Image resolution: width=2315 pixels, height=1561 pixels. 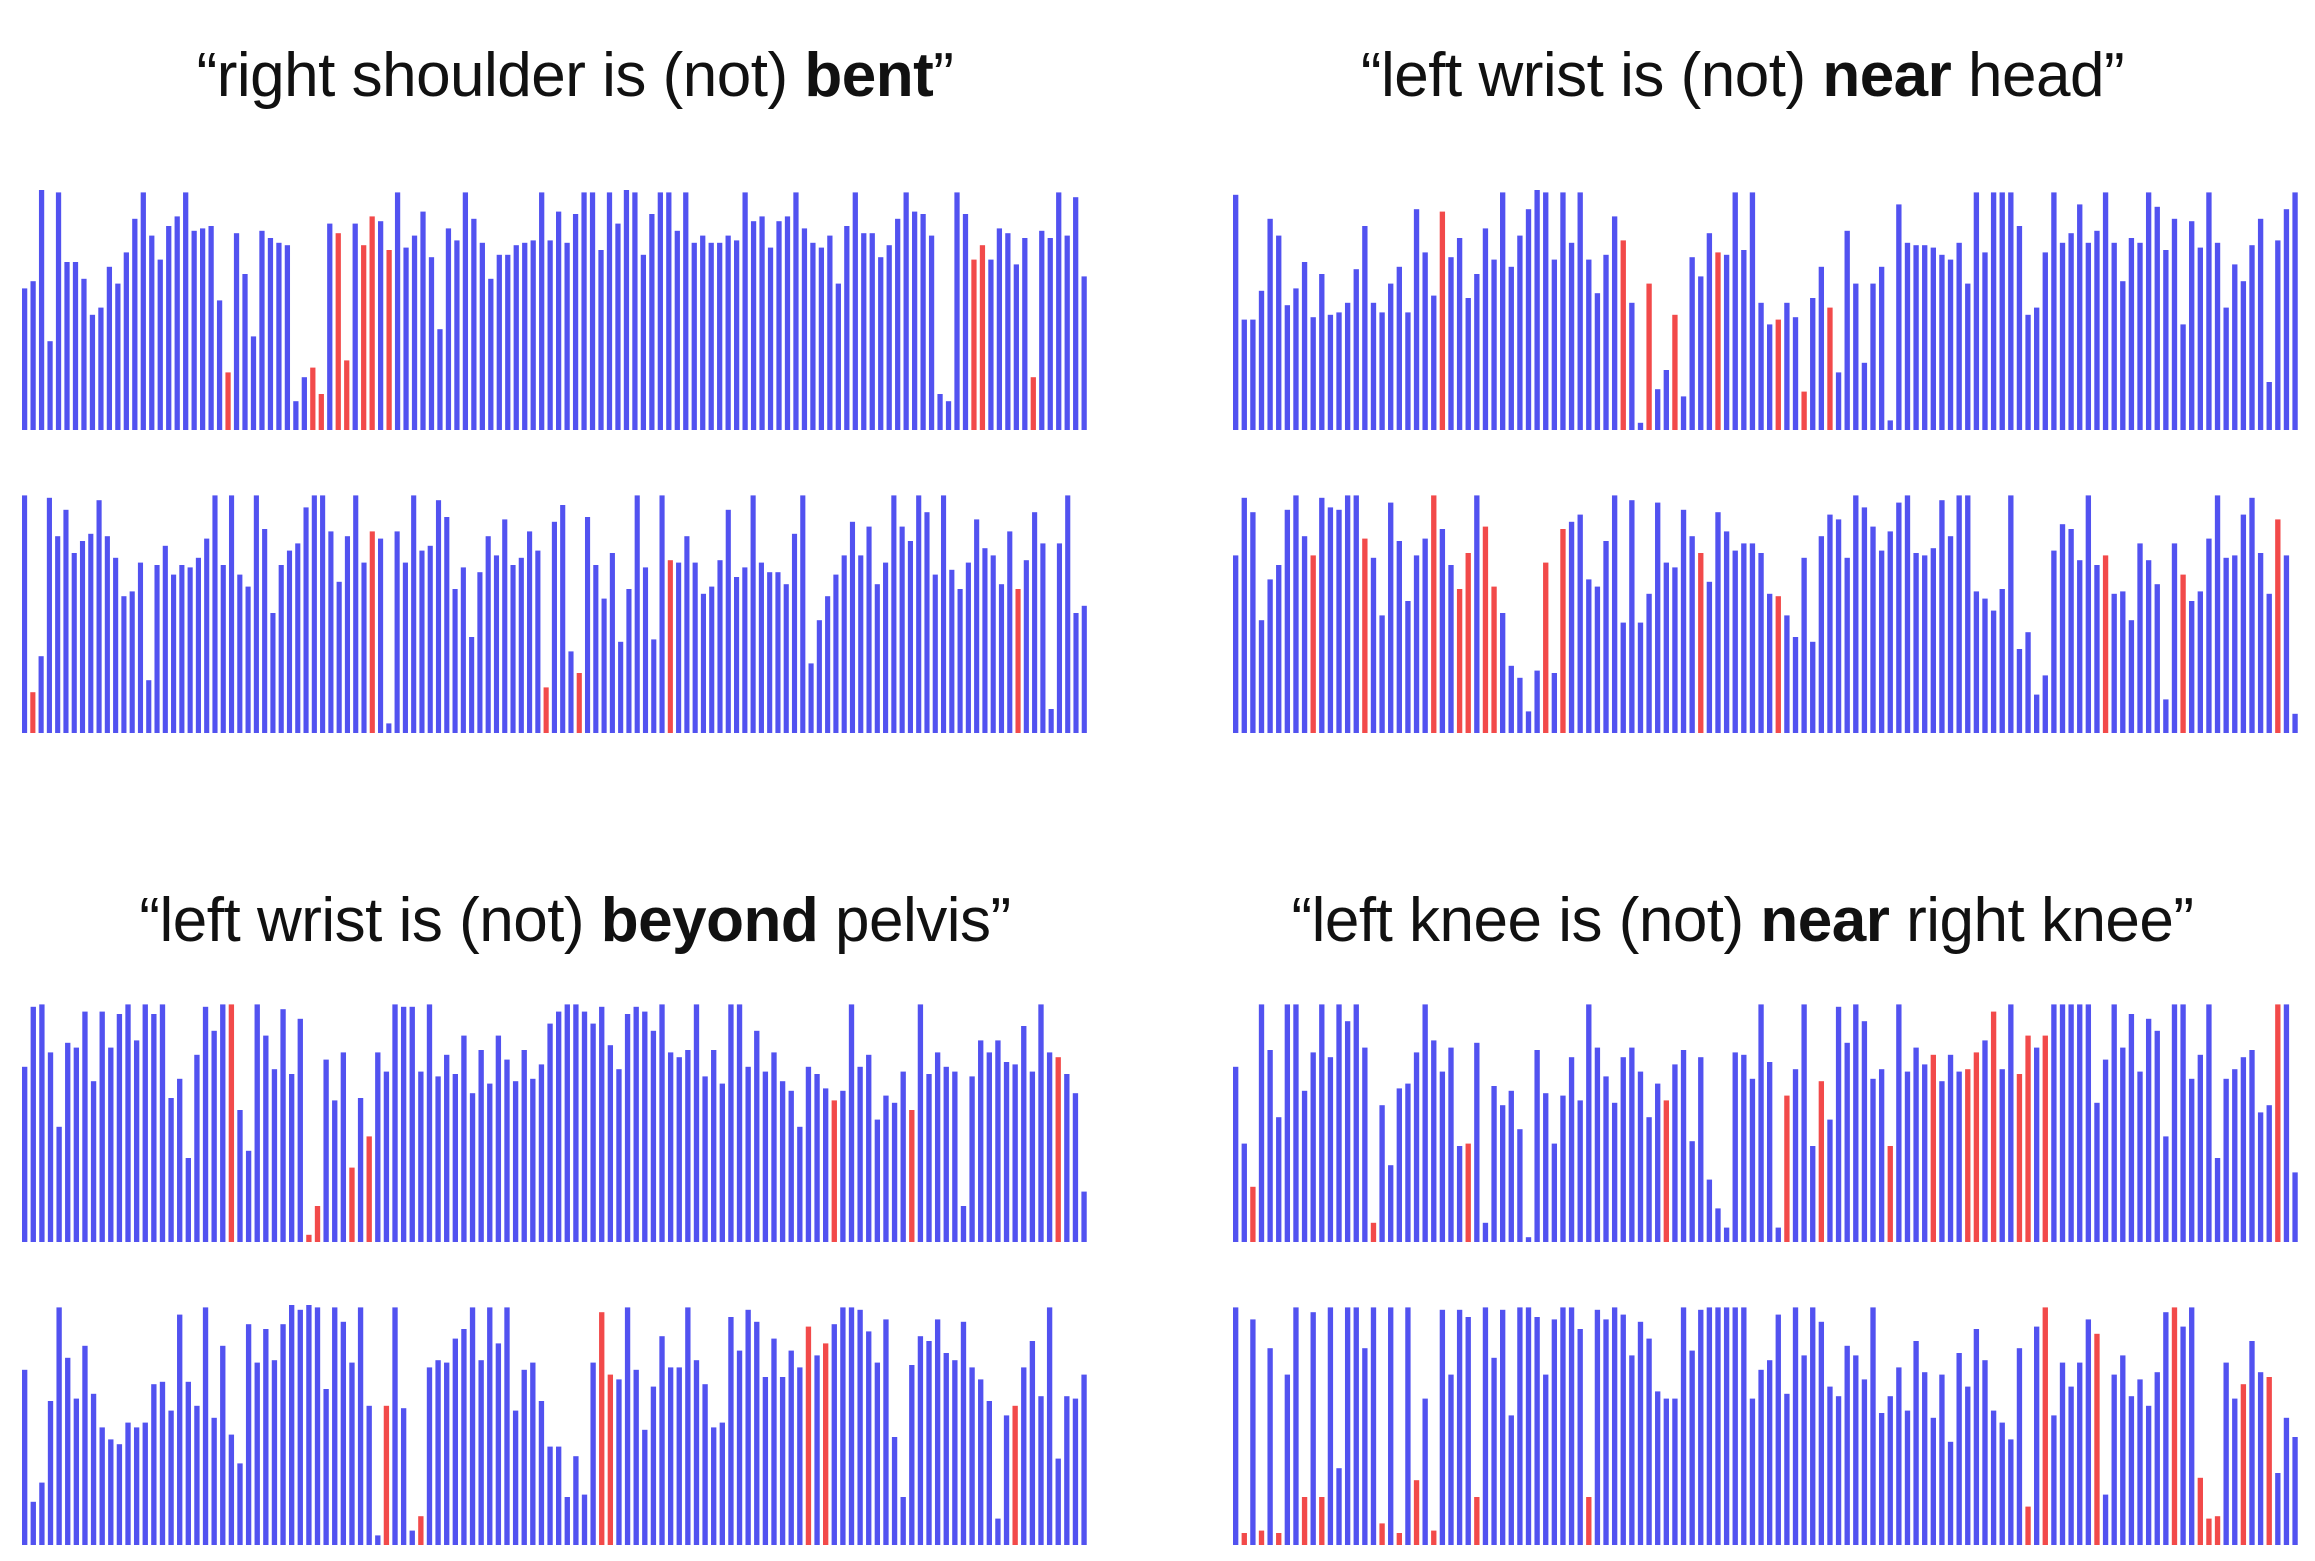 I want to click on bar-strip-br-row2, so click(x=1765, y=1426).